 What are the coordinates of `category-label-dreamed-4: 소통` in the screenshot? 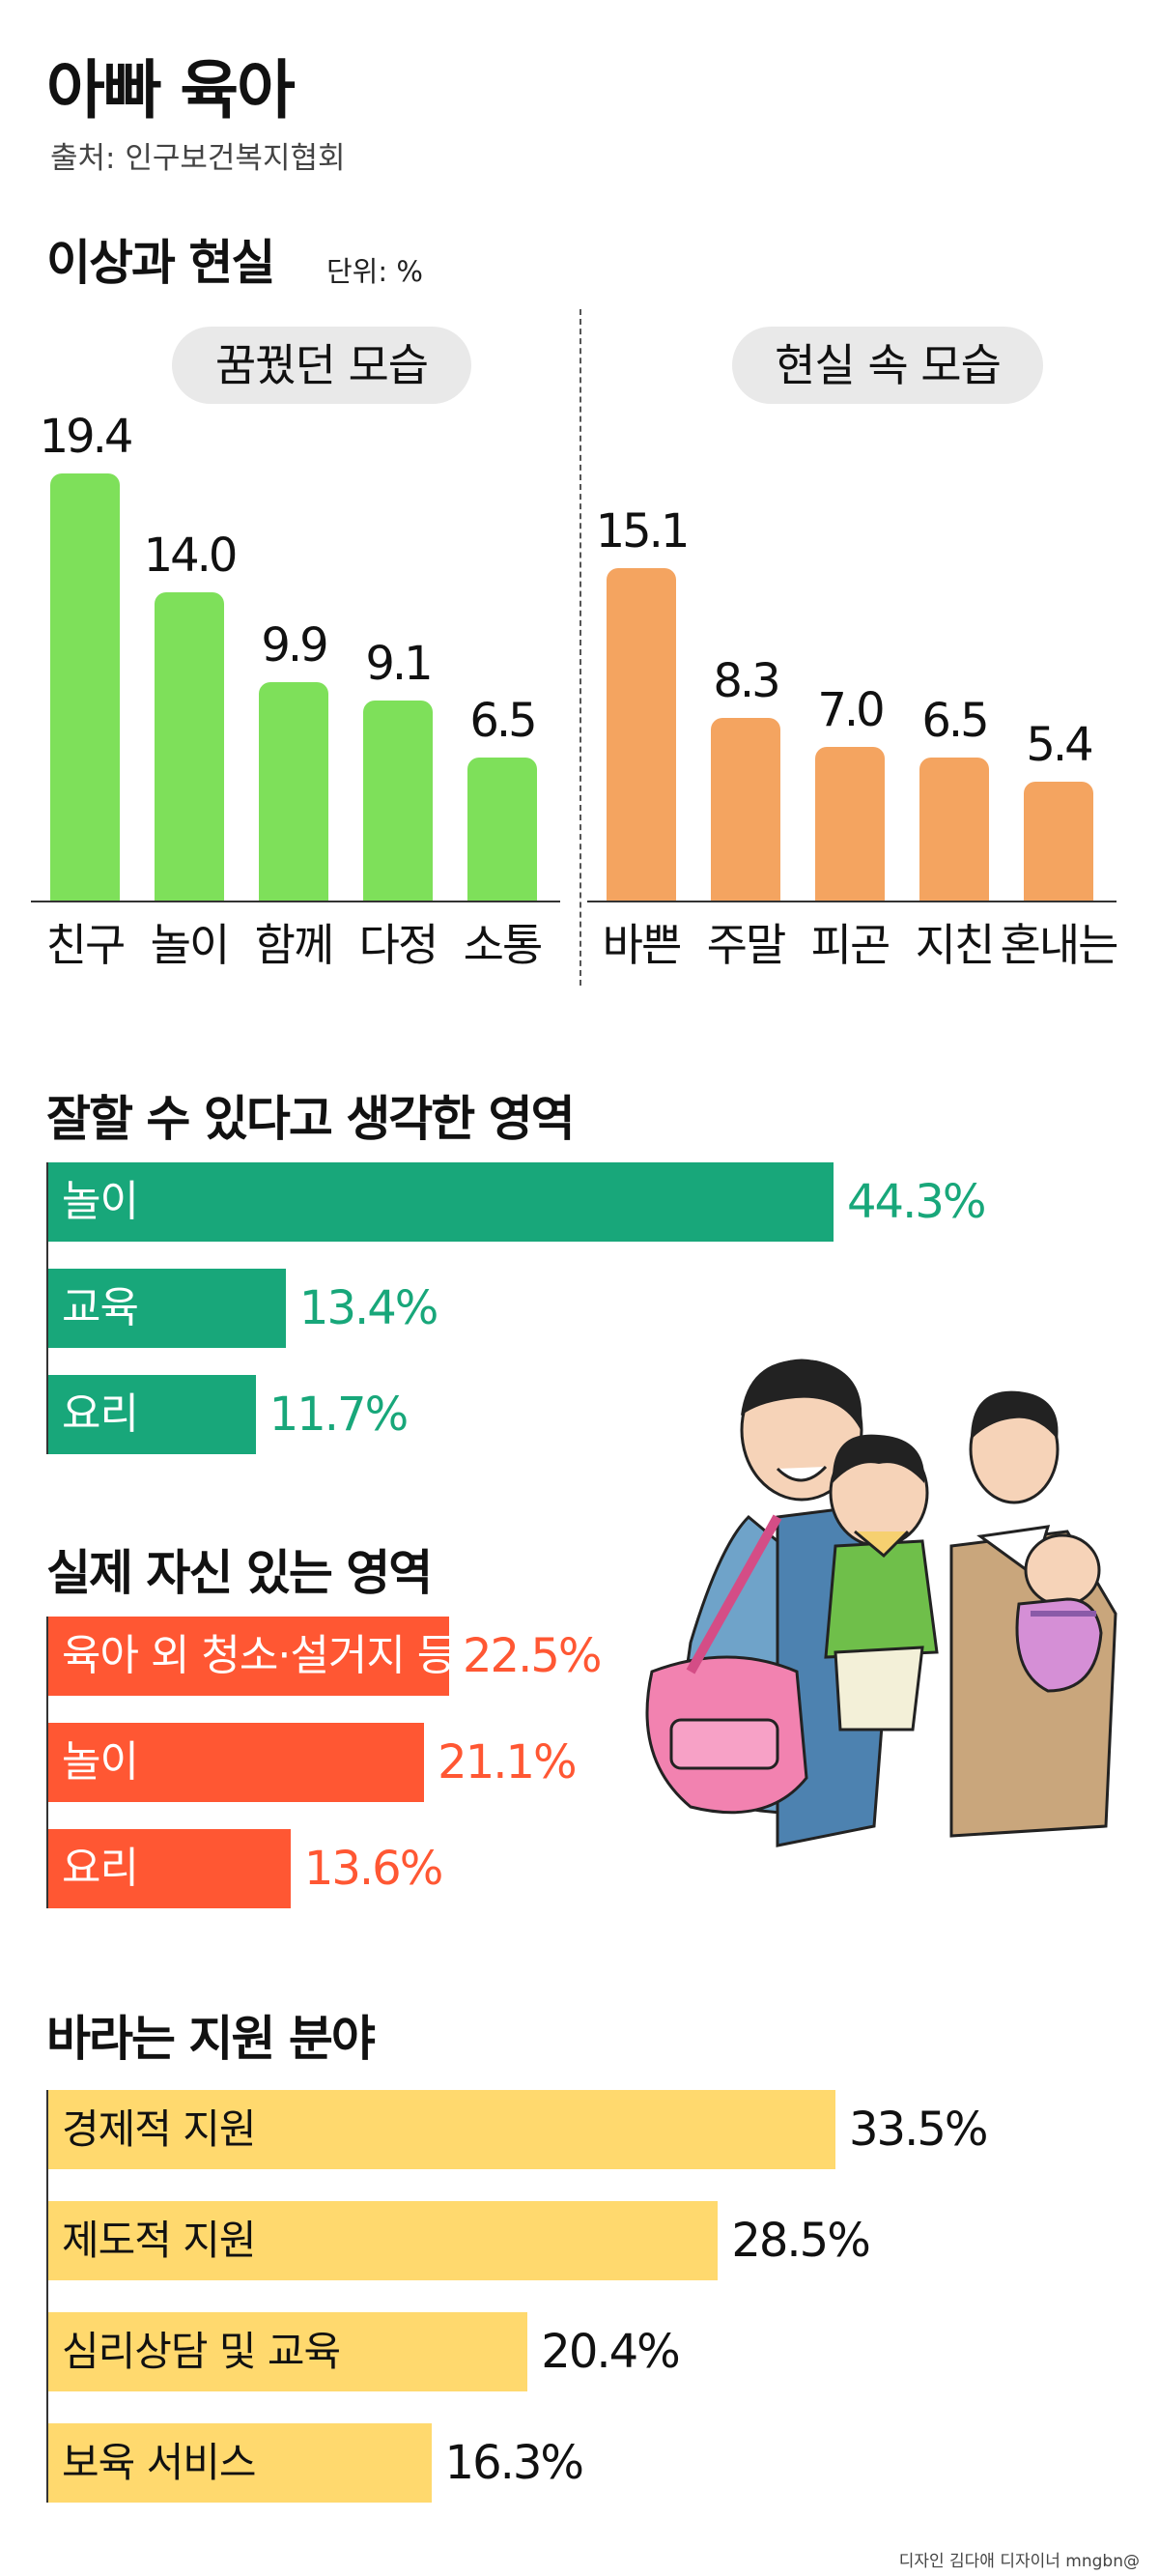 It's located at (504, 945).